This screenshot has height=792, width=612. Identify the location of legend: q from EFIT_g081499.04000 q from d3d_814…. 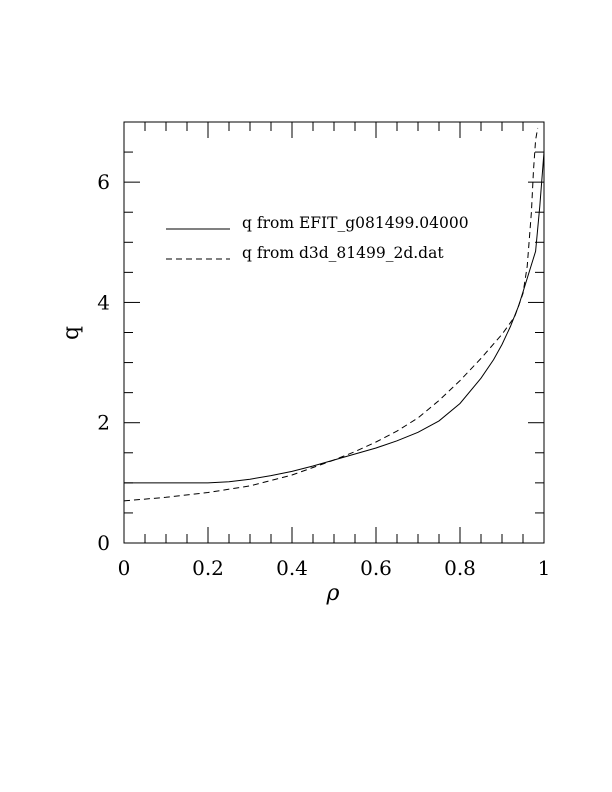
(317, 238).